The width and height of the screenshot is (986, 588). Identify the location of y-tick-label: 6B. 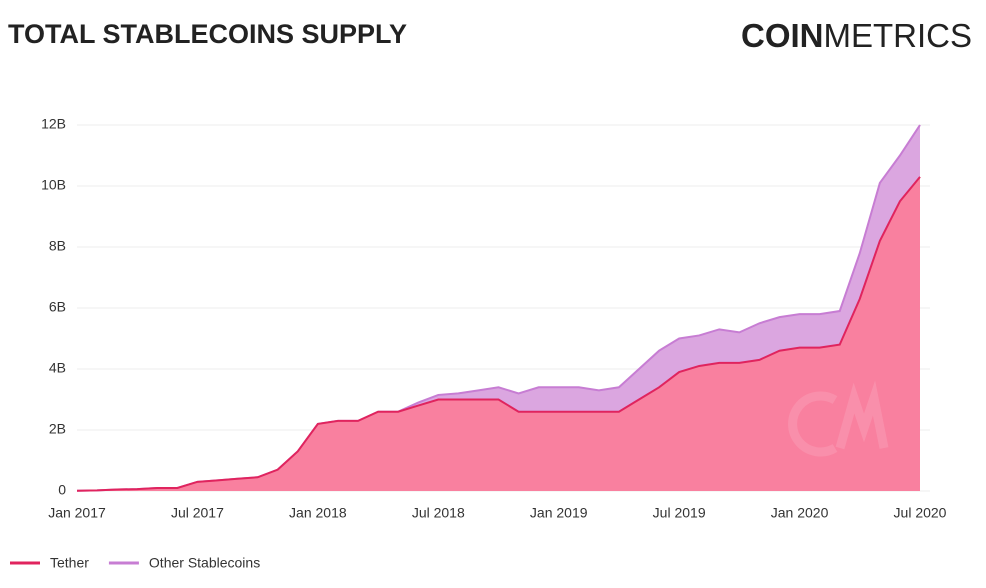
(57, 307).